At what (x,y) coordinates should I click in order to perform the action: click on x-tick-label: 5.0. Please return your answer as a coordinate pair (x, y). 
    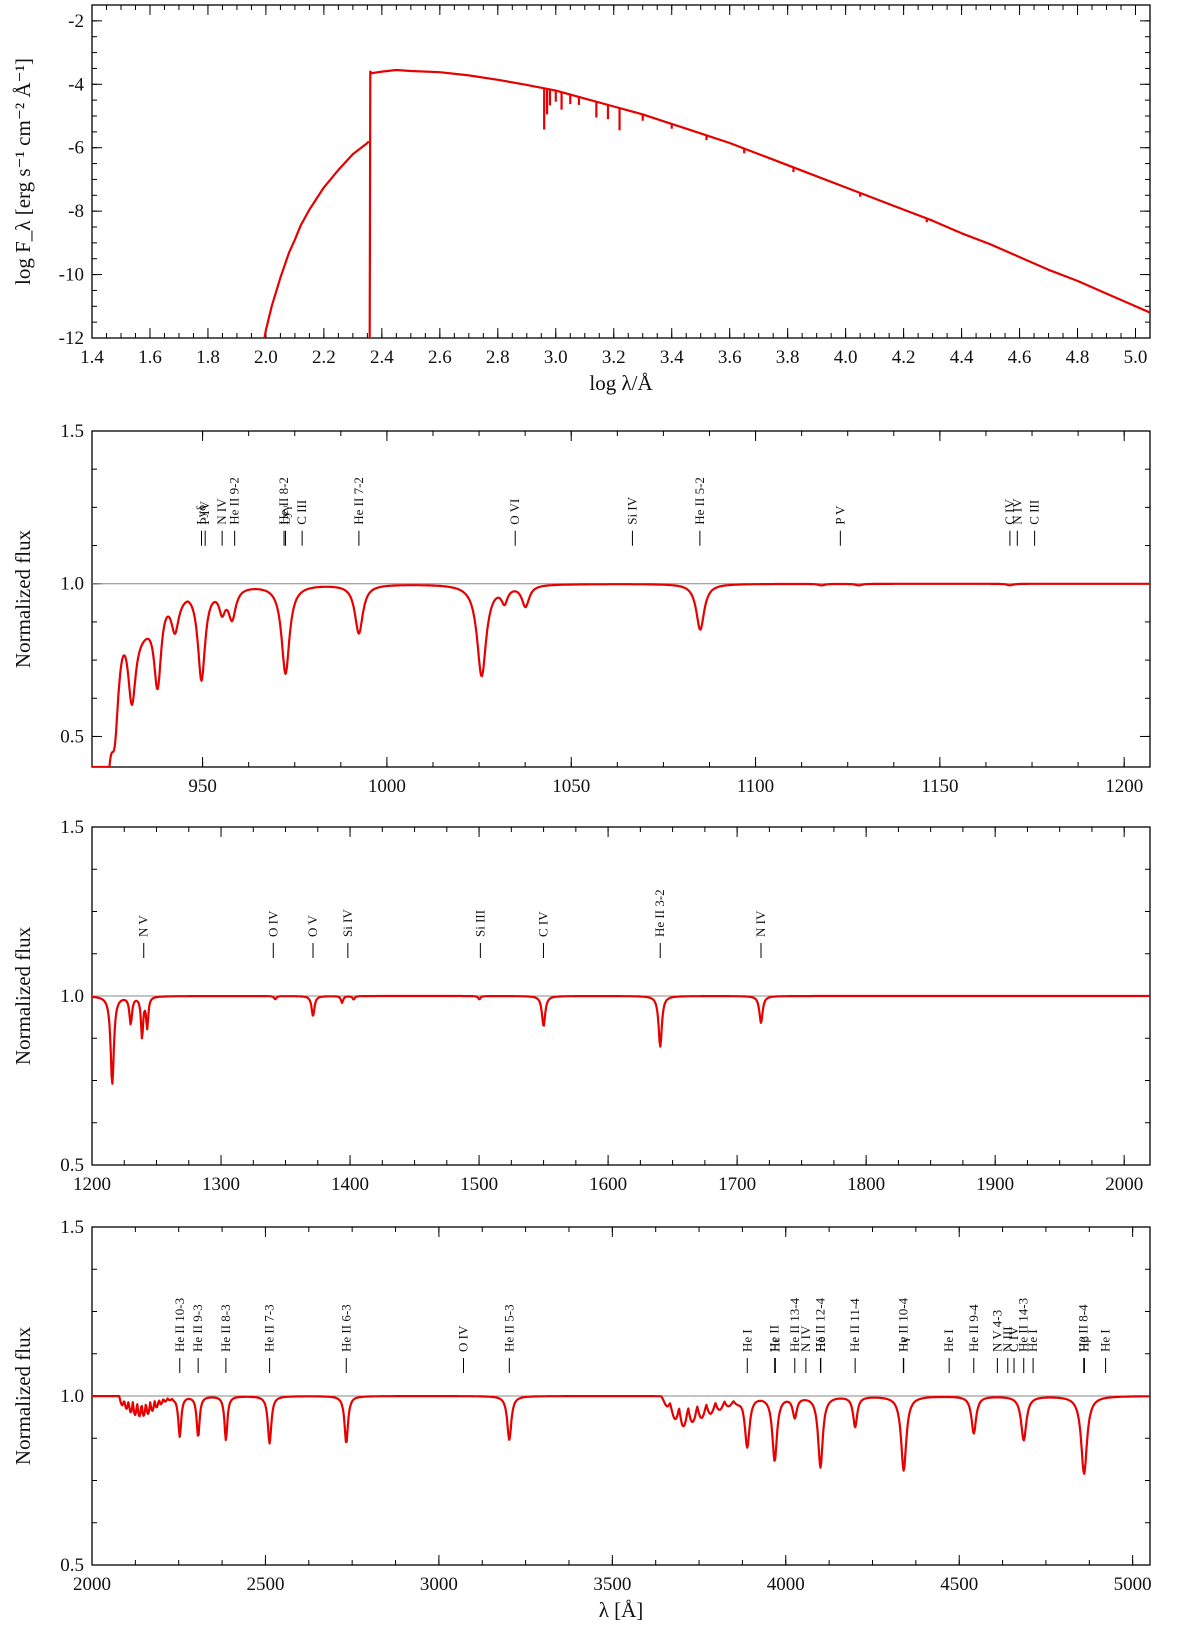
    Looking at the image, I should click on (1136, 357).